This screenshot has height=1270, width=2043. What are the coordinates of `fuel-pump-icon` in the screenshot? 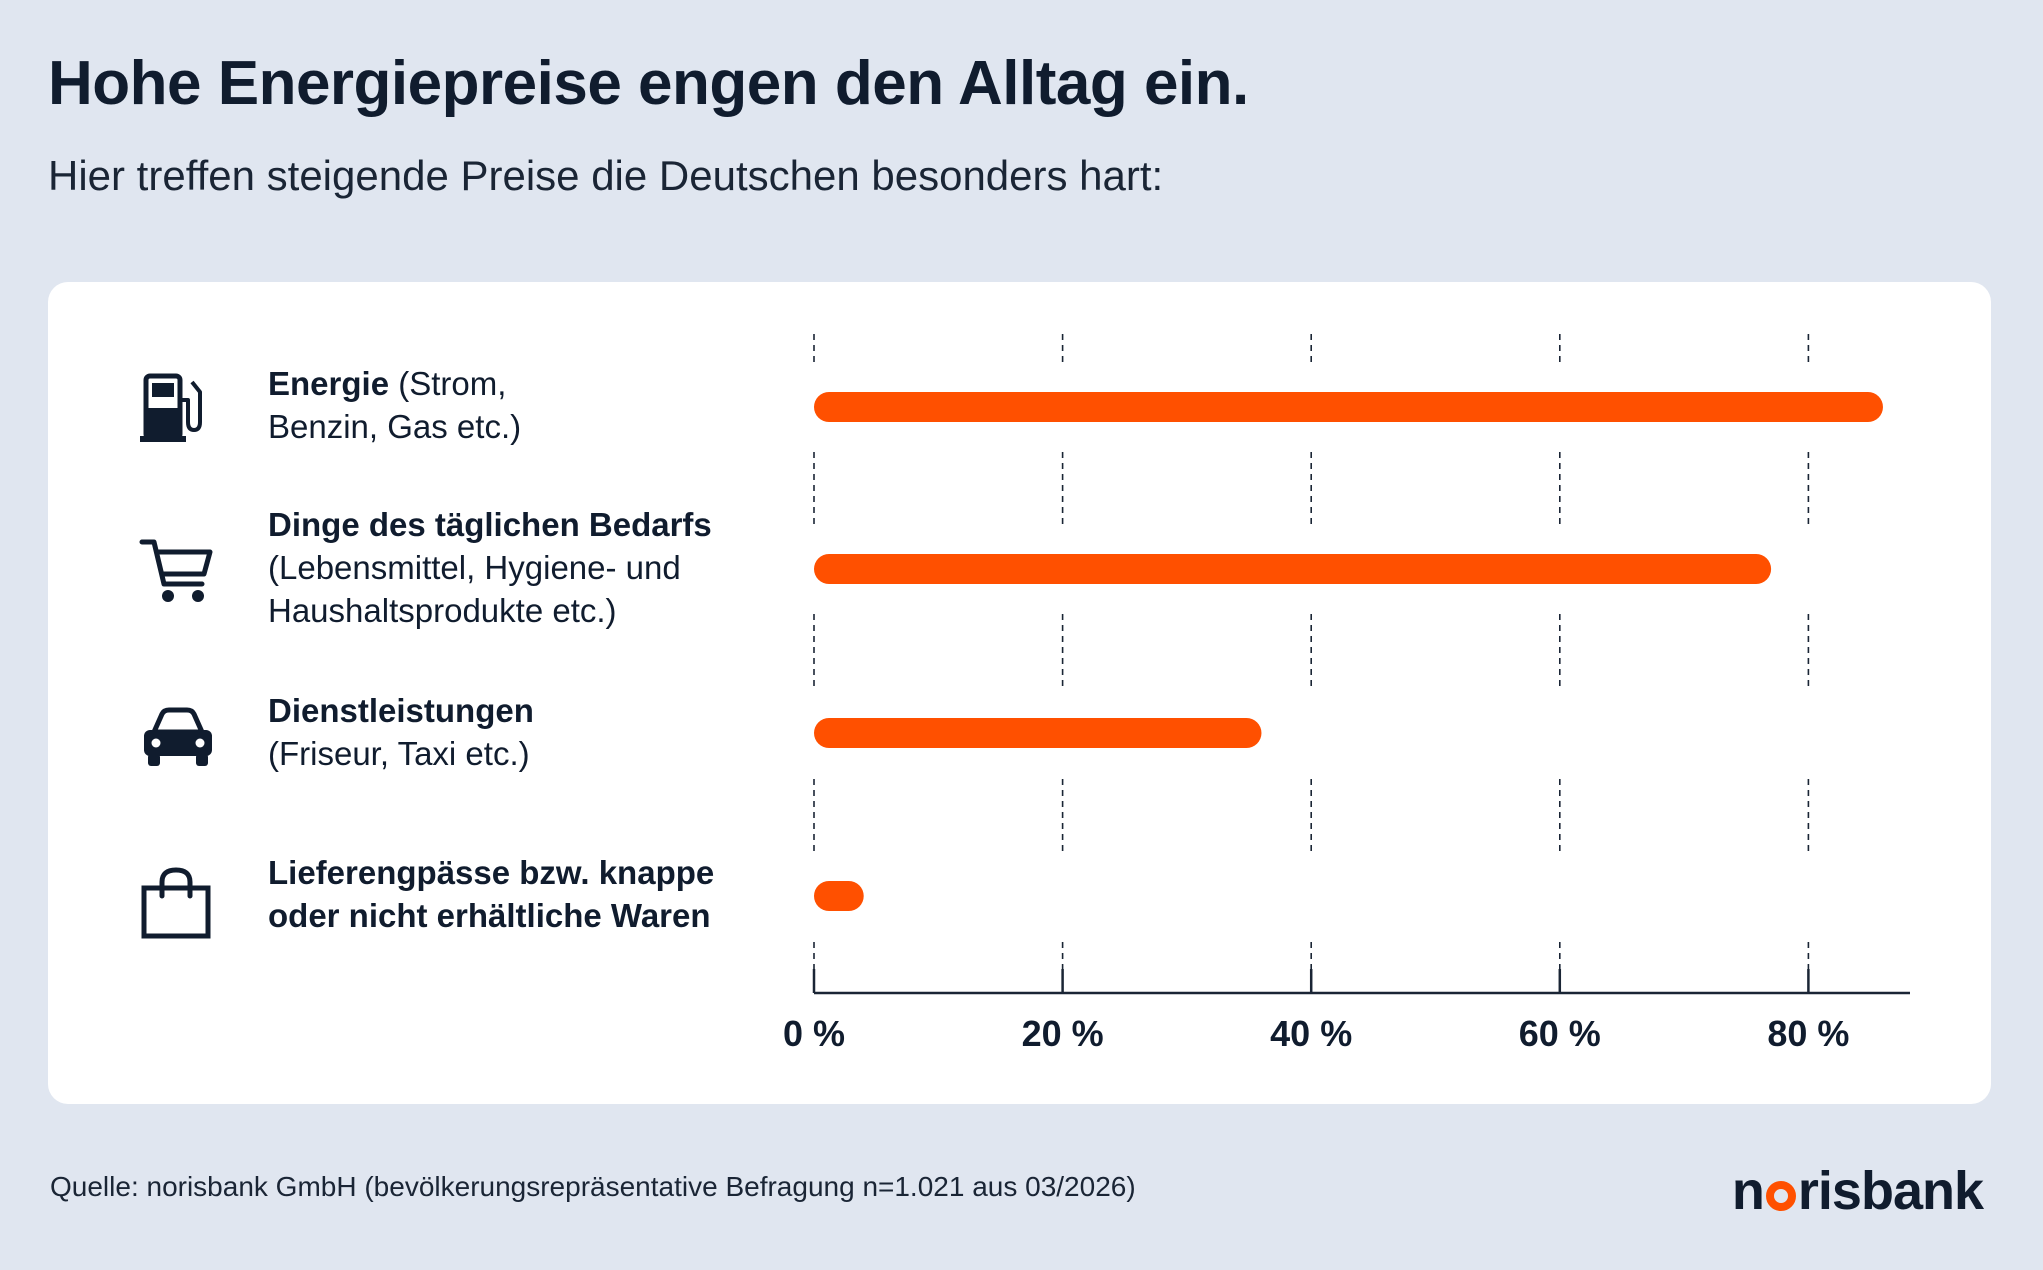 It's located at (171, 407).